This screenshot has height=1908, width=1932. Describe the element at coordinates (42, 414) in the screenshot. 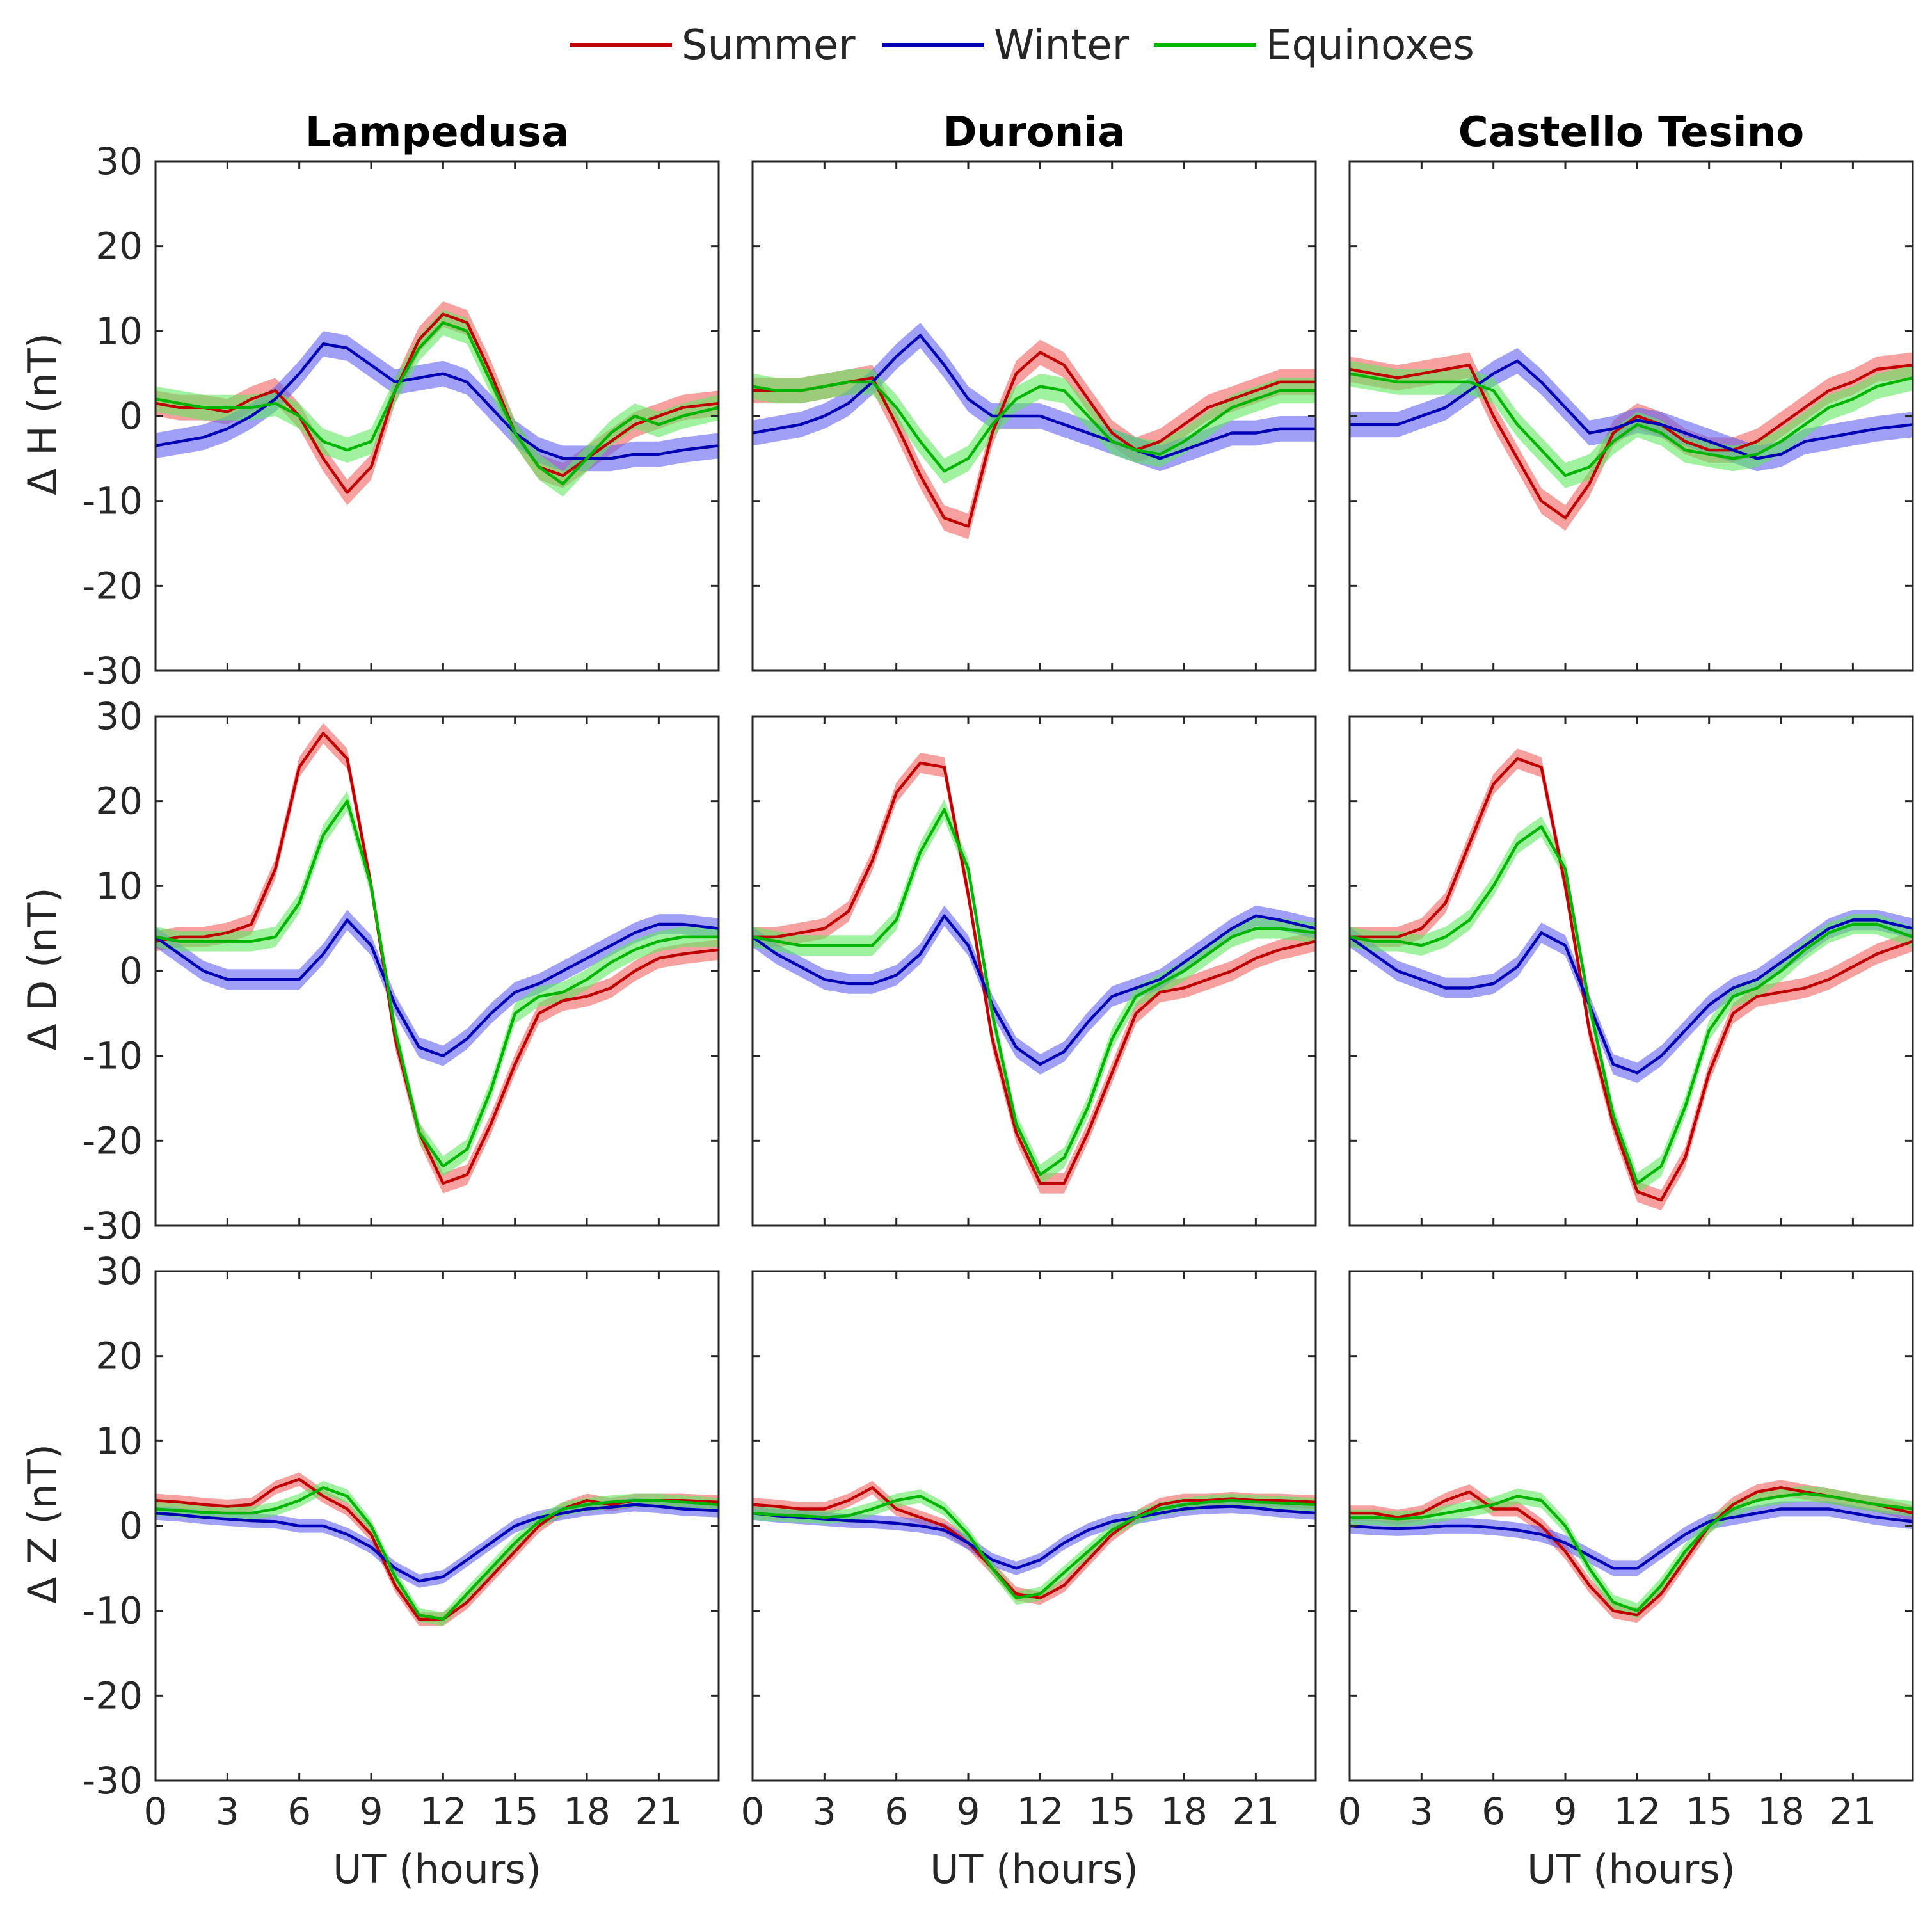

I see `ylabel-delta-h: Δ H (nT)` at that location.